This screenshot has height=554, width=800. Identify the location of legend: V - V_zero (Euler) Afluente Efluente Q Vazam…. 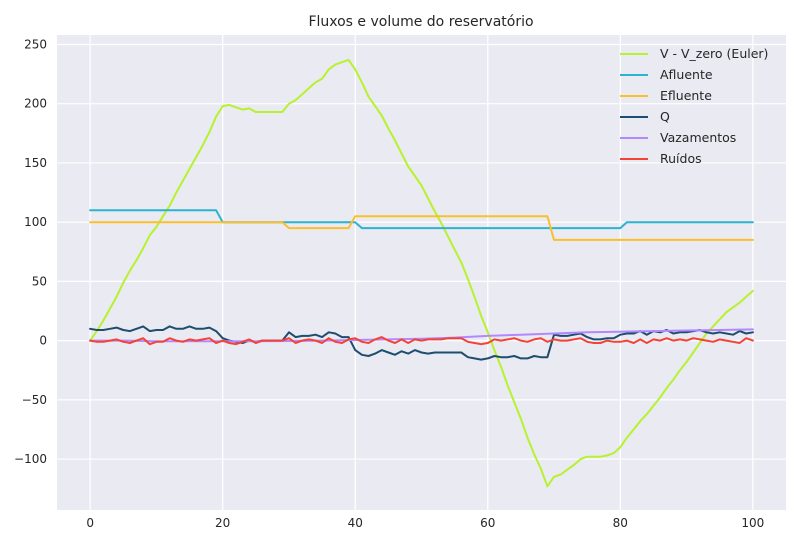
(694, 106).